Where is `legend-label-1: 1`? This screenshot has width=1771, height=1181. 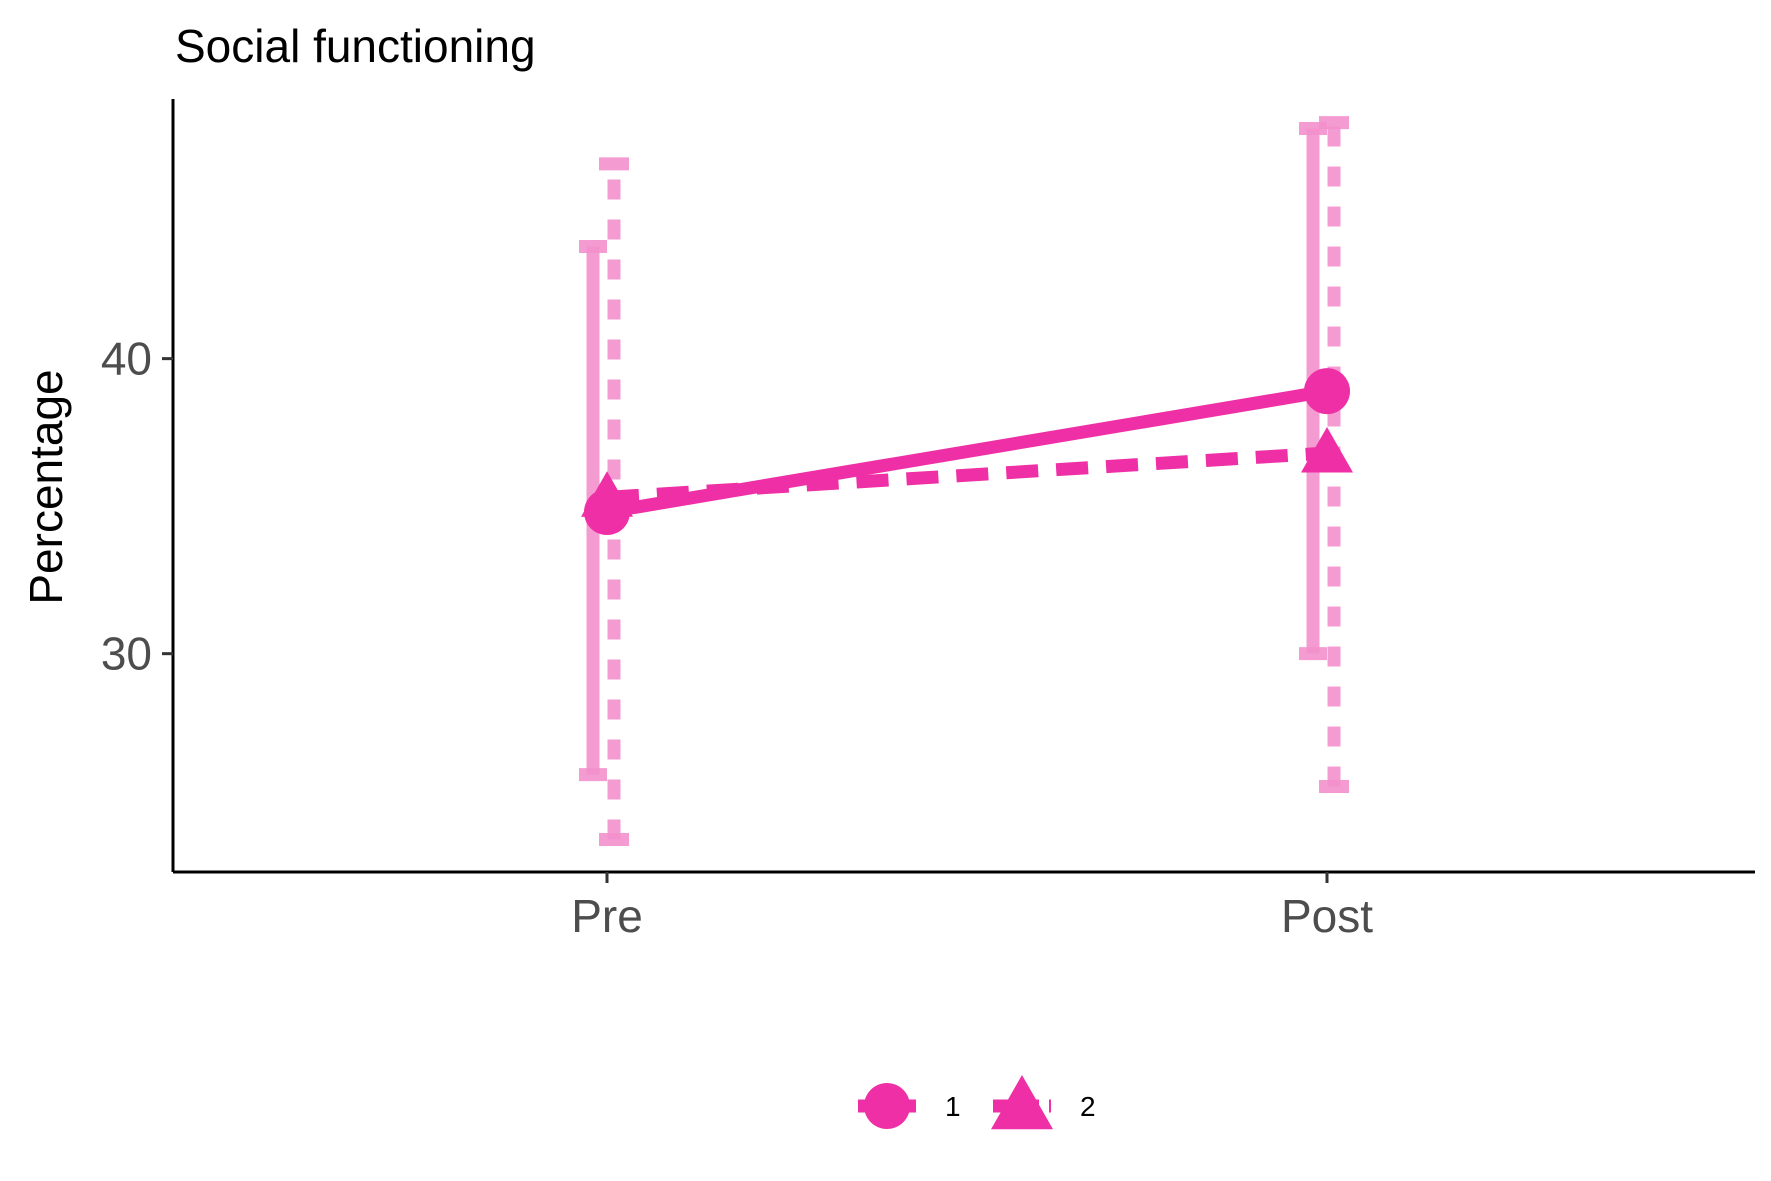
legend-label-1: 1 is located at coordinates (953, 1106).